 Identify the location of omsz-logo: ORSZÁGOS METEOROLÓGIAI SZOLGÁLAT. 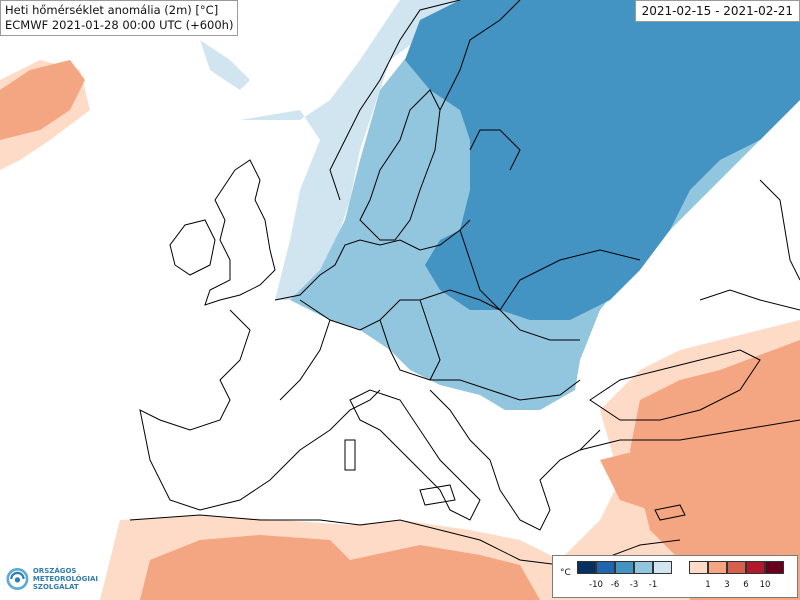
(50, 579).